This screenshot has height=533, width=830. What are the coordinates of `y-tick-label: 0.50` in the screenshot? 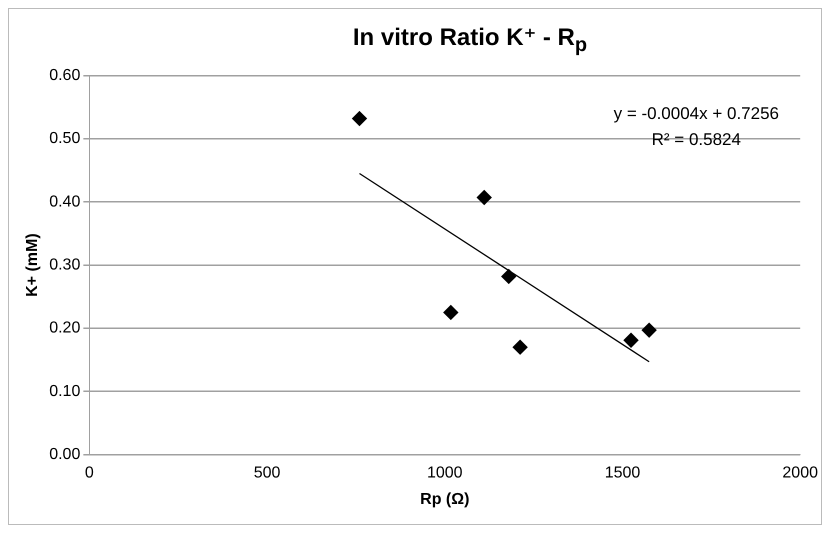 It's located at (64, 139).